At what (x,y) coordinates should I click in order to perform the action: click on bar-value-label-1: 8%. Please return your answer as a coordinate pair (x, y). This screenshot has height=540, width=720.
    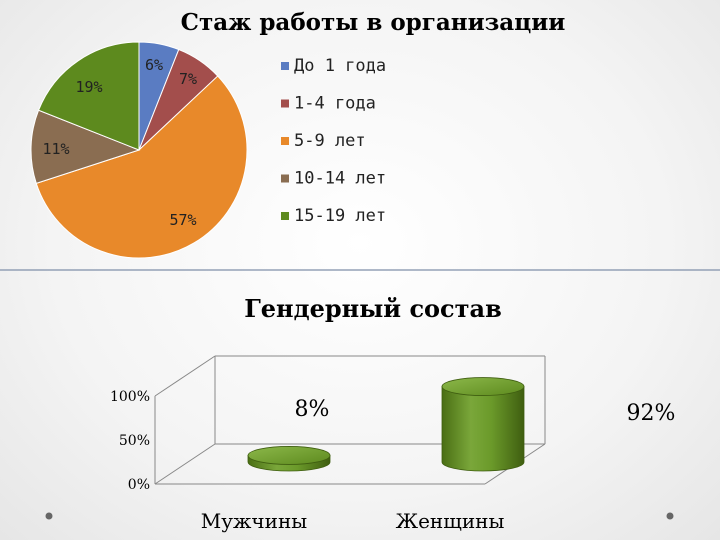
    Looking at the image, I should click on (312, 409).